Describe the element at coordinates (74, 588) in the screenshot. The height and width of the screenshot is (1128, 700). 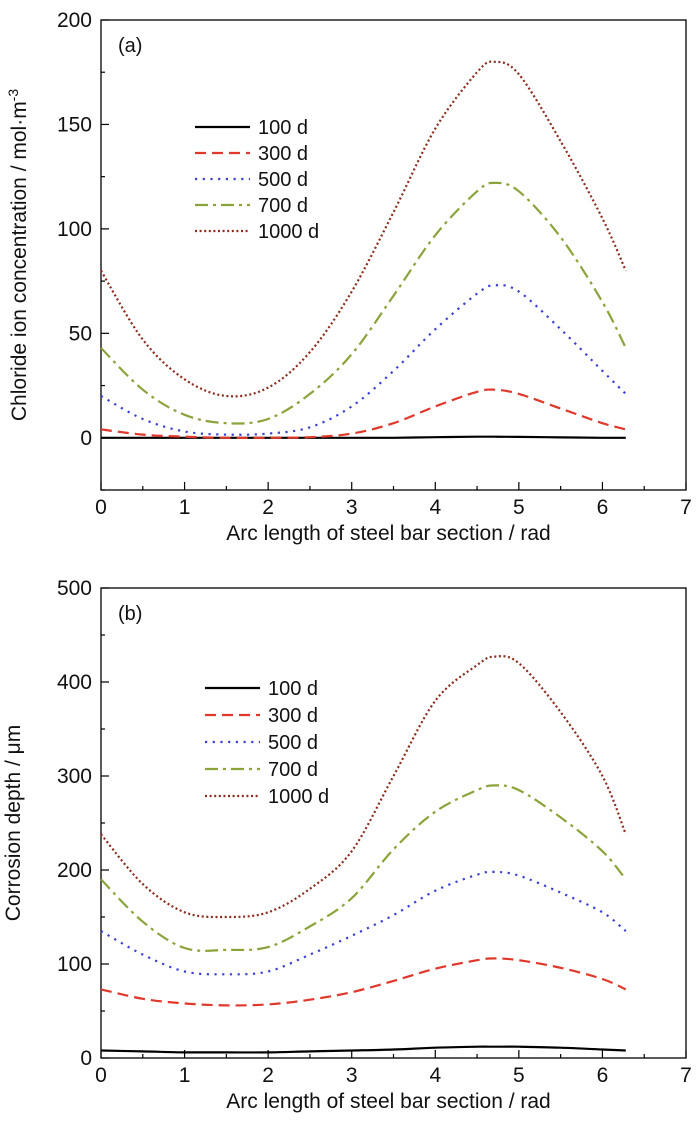
I see `y-tick-label: 500` at that location.